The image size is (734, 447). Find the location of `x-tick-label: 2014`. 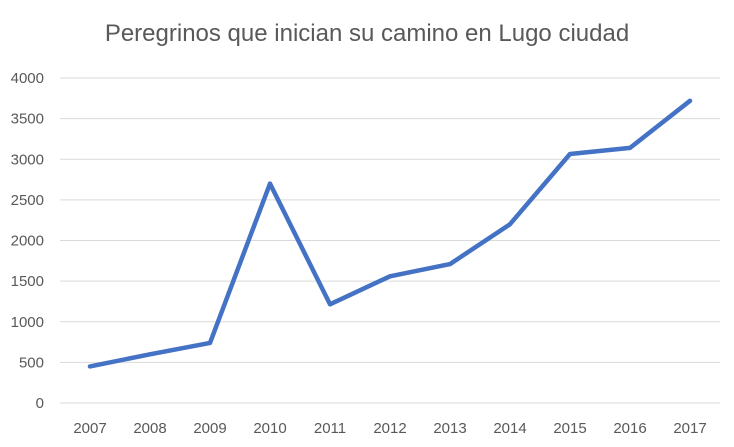

x-tick-label: 2014 is located at coordinates (509, 428).